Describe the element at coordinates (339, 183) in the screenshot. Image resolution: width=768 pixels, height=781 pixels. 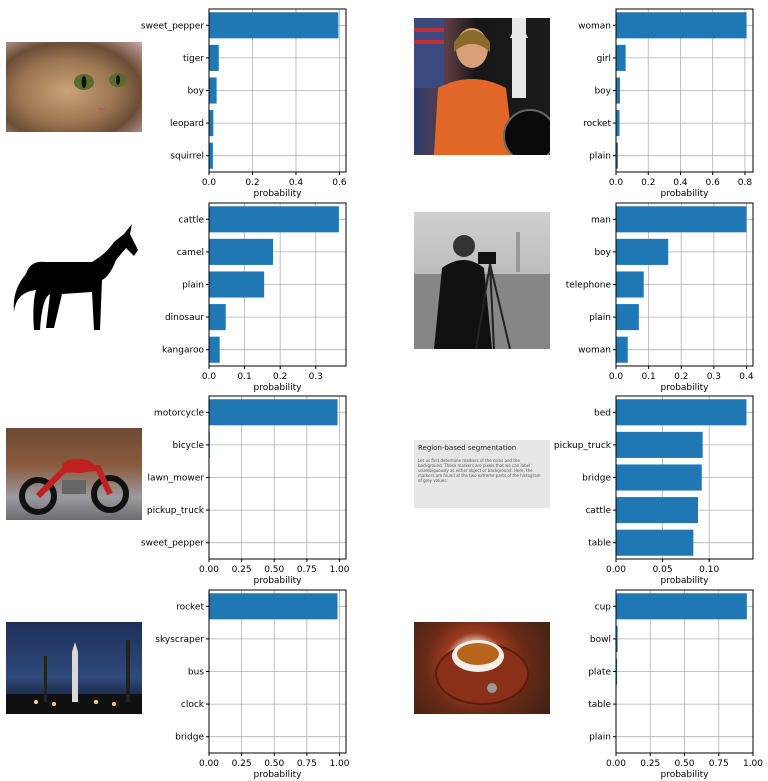
I see `x-tick-label: 0.6` at that location.